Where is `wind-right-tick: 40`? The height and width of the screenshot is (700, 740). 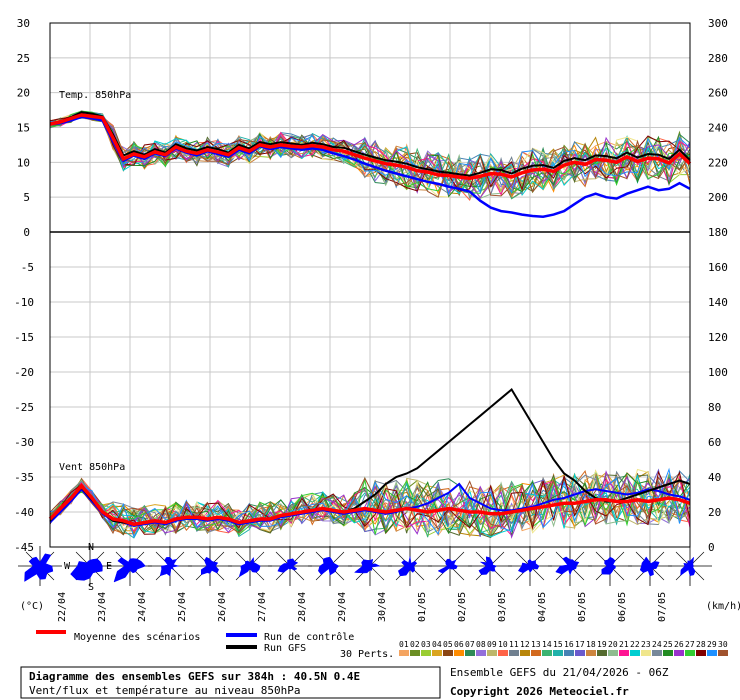 wind-right-tick: 40 is located at coordinates (714, 477).